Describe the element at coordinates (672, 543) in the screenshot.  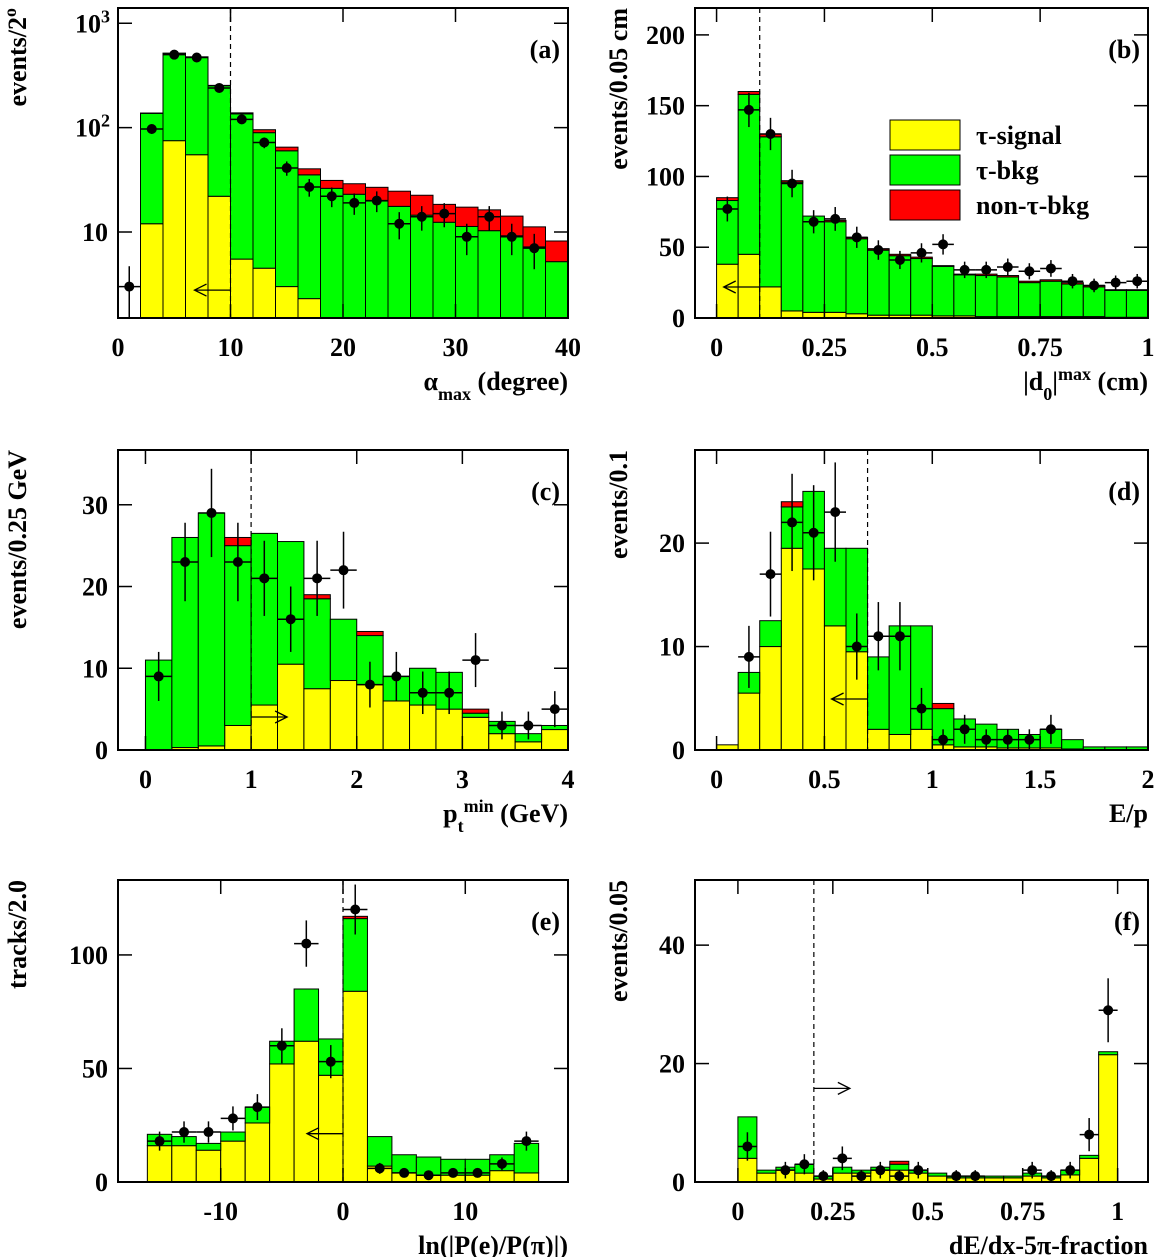
I see `y-tick-label: 20` at that location.